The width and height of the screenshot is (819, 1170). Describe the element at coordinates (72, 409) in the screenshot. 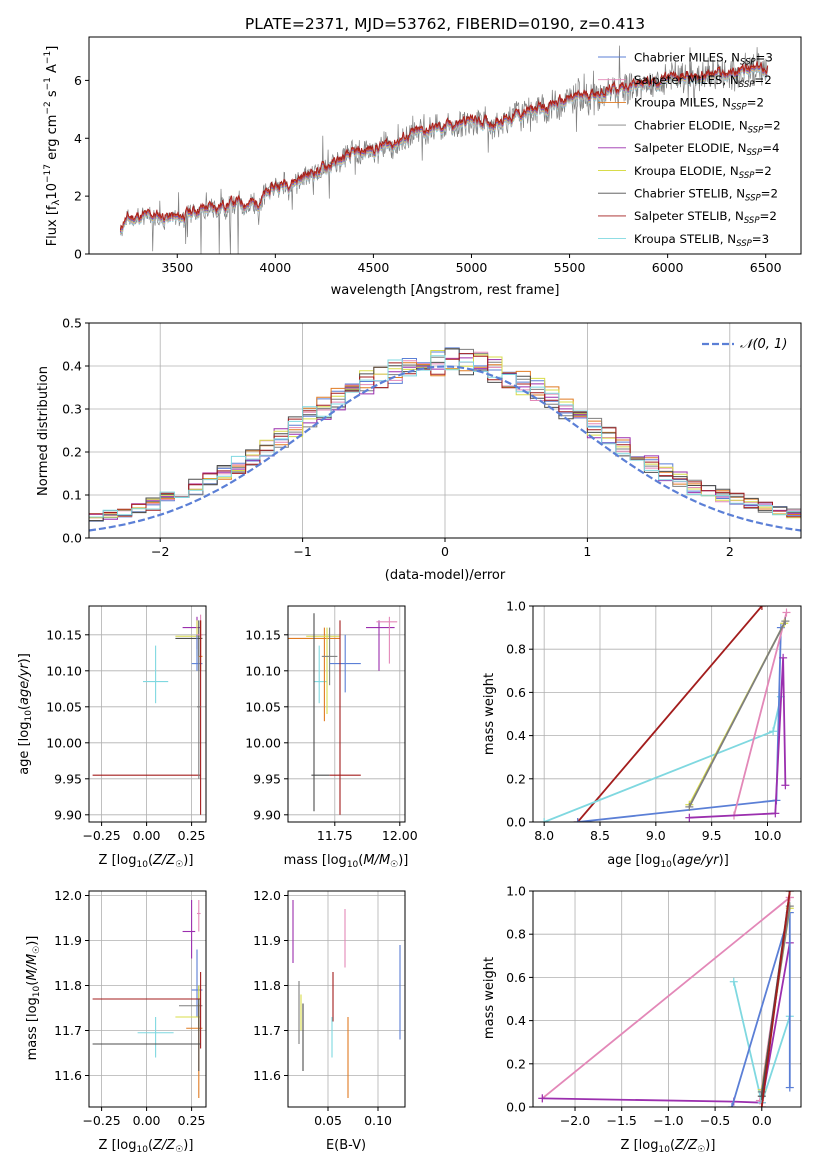

I see `y-tick-label: 0.3` at that location.